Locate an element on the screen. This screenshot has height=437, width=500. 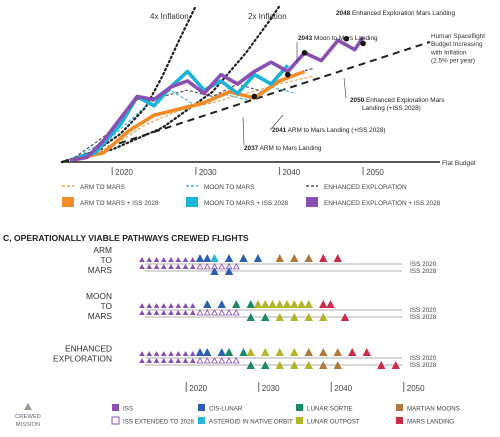
flight-lunar-outpost-2030 is located at coordinates (250, 352).